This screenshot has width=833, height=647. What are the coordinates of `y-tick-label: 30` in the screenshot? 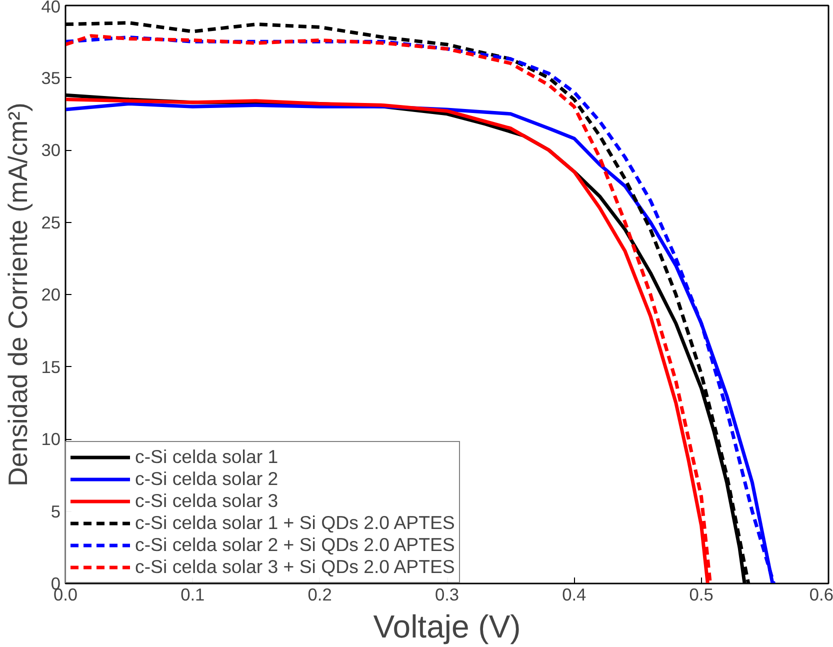 It's located at (51, 150).